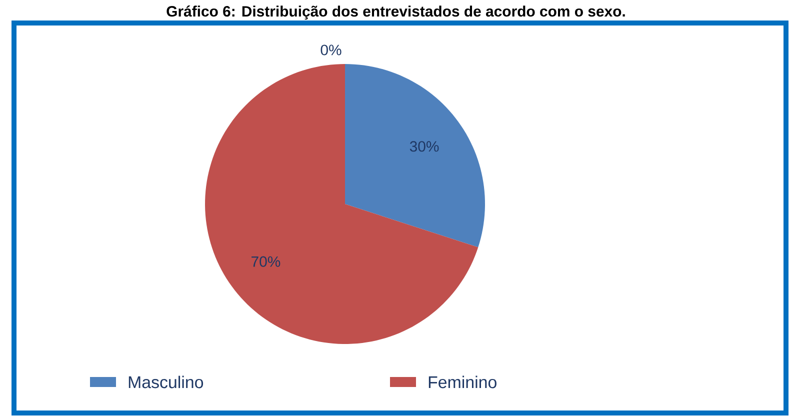 The image size is (792, 419). I want to click on data-label: 30%, so click(424, 146).